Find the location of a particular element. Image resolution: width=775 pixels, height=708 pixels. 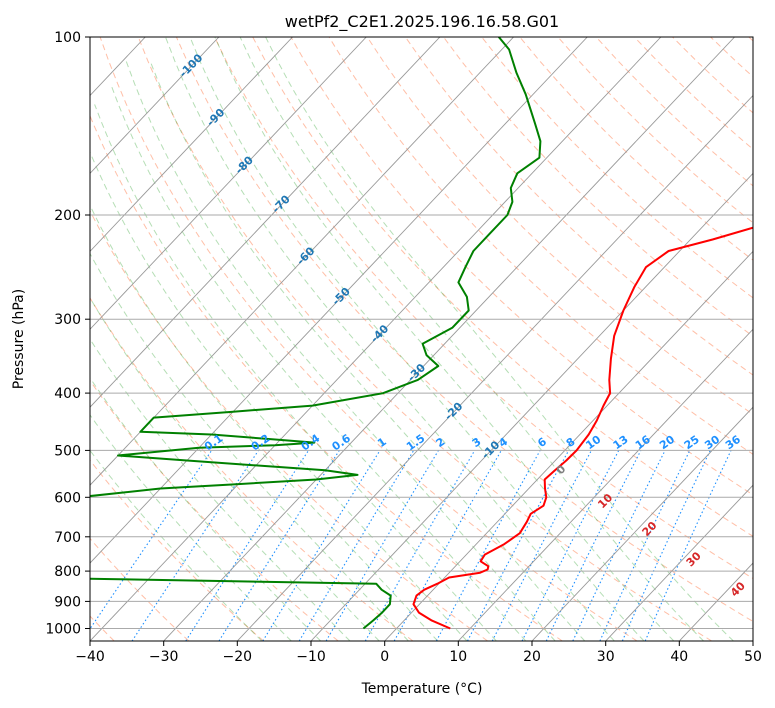

mixing-ratio-label: 20 is located at coordinates (667, 443).